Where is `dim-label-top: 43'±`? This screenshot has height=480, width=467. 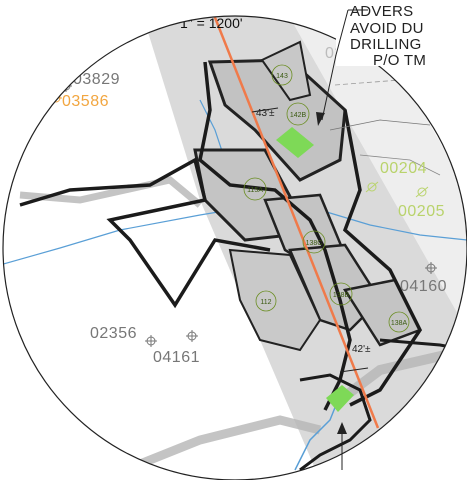
dim-label-top: 43'± is located at coordinates (265, 113).